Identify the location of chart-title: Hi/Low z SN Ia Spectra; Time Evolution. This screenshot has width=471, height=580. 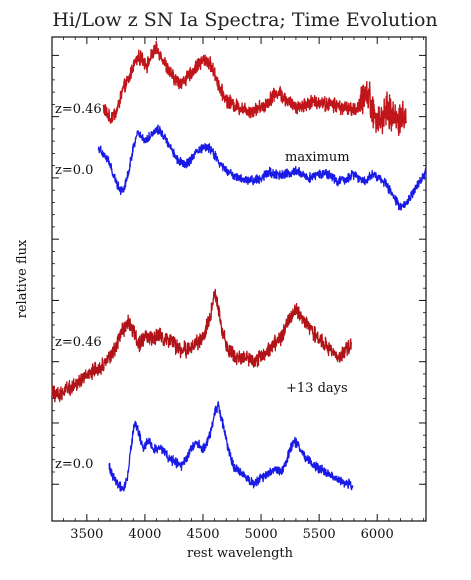
(244, 20).